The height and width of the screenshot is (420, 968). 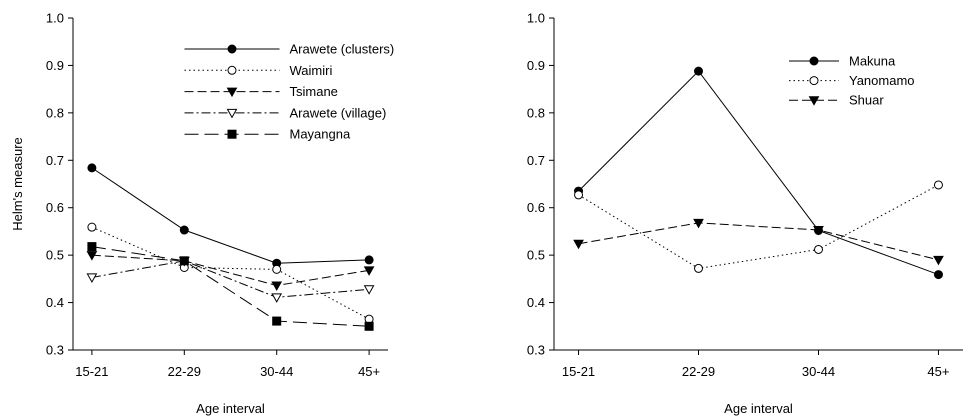 I want to click on series-tsimane: Tsimane, so click(x=230, y=188).